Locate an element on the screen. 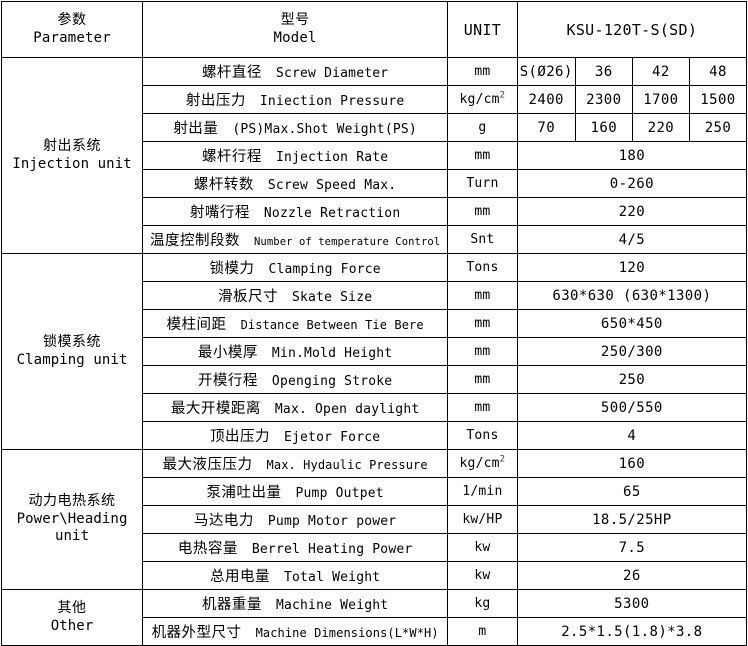 This screenshot has width=748, height=646. row-unit-cell: m is located at coordinates (482, 631).